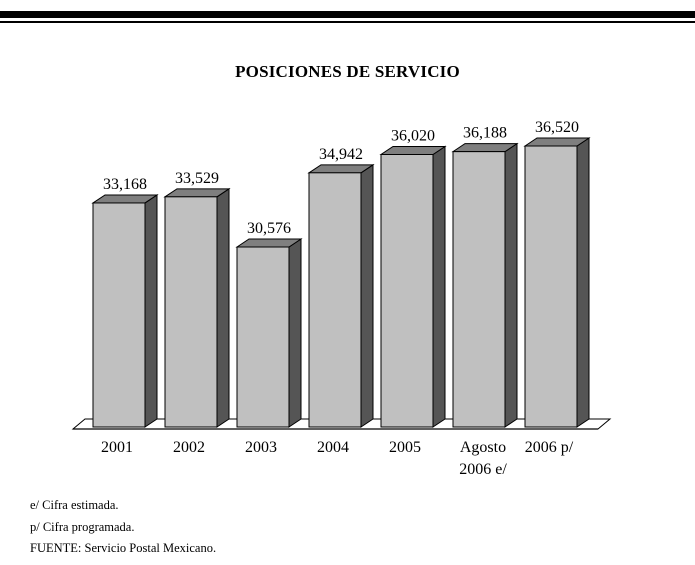 Image resolution: width=695 pixels, height=565 pixels. I want to click on x-tick-label-3: 2004, so click(333, 447).